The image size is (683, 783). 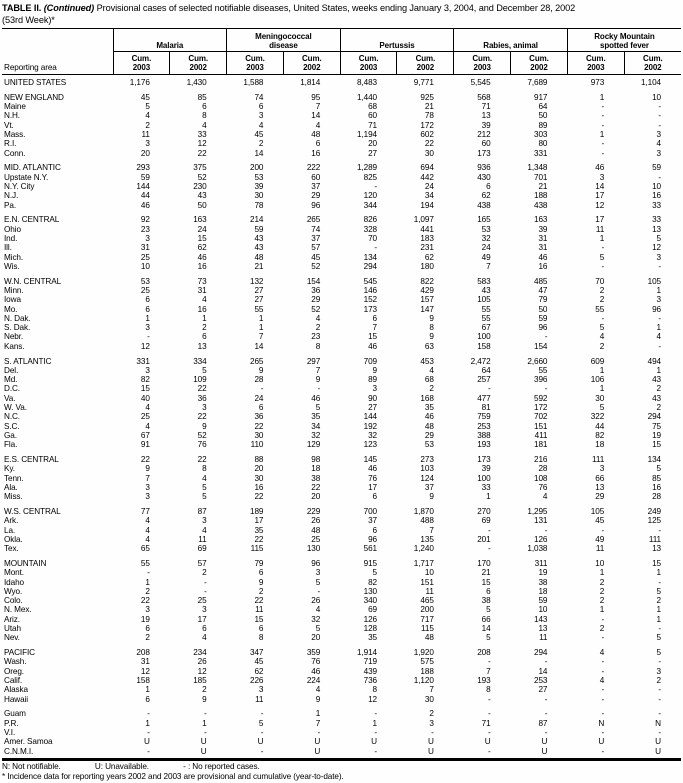 What do you see at coordinates (600, 563) in the screenshot?
I see `value-cell: 10` at bounding box center [600, 563].